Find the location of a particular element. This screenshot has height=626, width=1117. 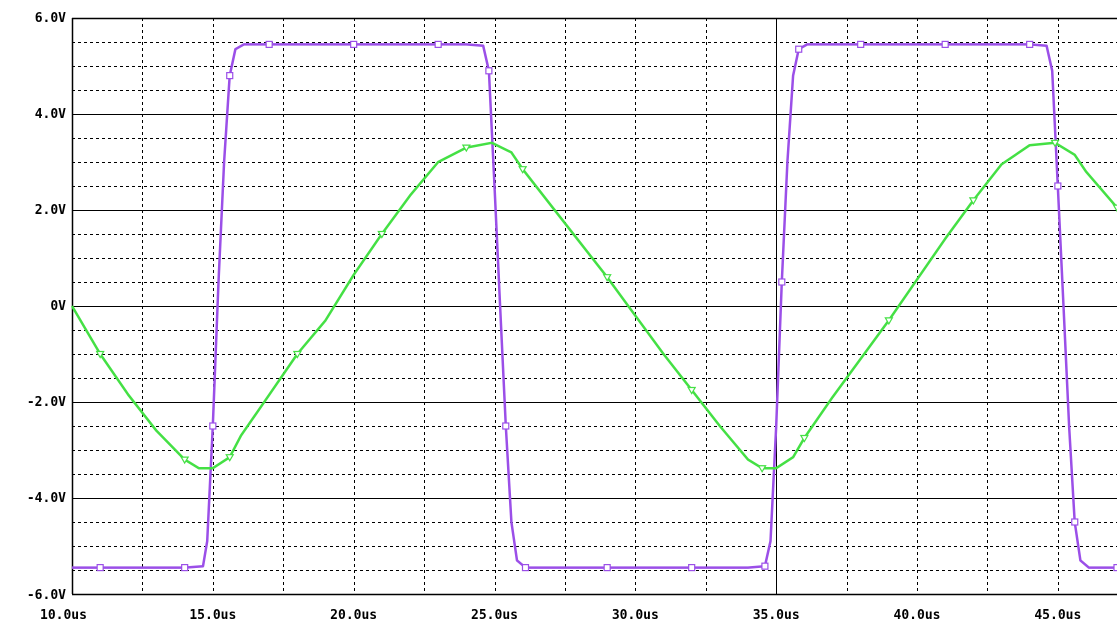

y-tick-label: -4.0V is located at coordinates (46, 498).